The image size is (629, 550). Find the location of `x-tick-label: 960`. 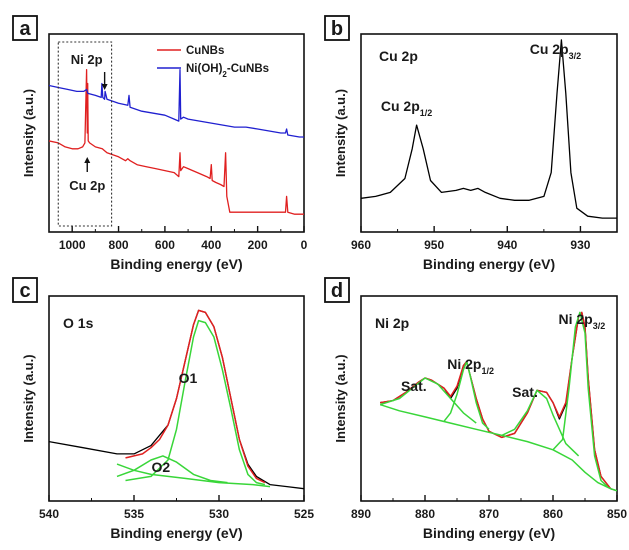

x-tick-label: 960 is located at coordinates (361, 245).